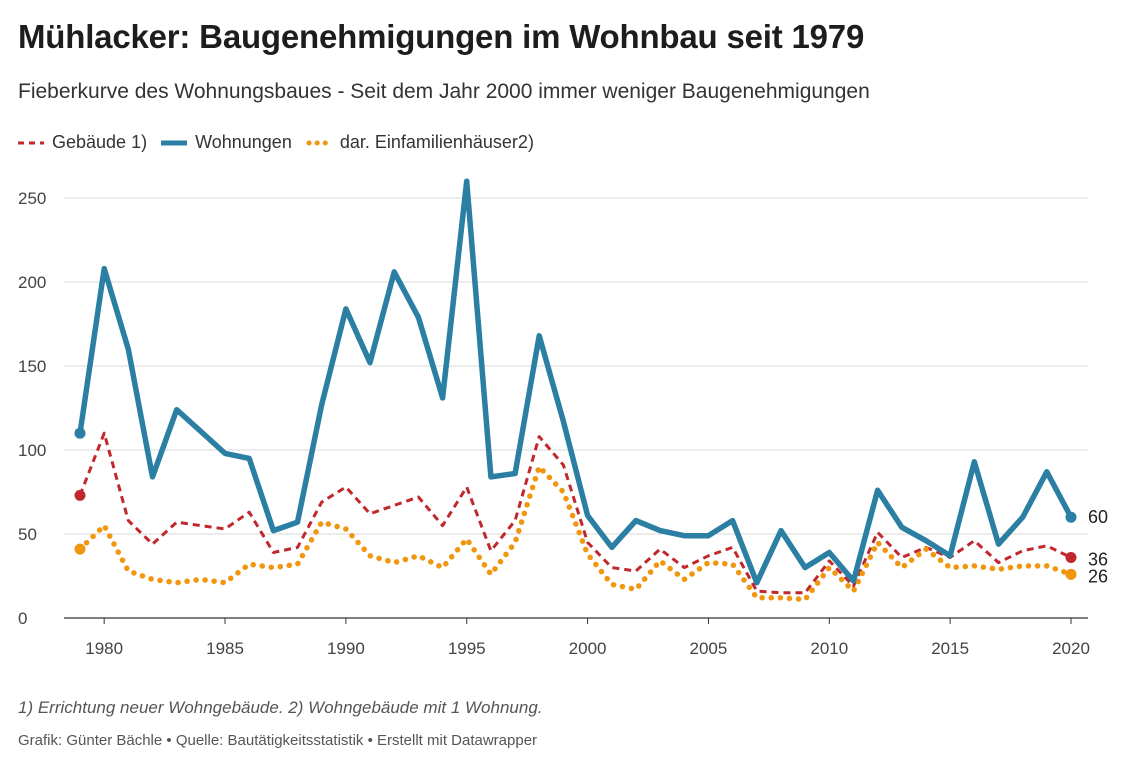  What do you see at coordinates (22, 618) in the screenshot?
I see `y-tick-label-0: 0` at bounding box center [22, 618].